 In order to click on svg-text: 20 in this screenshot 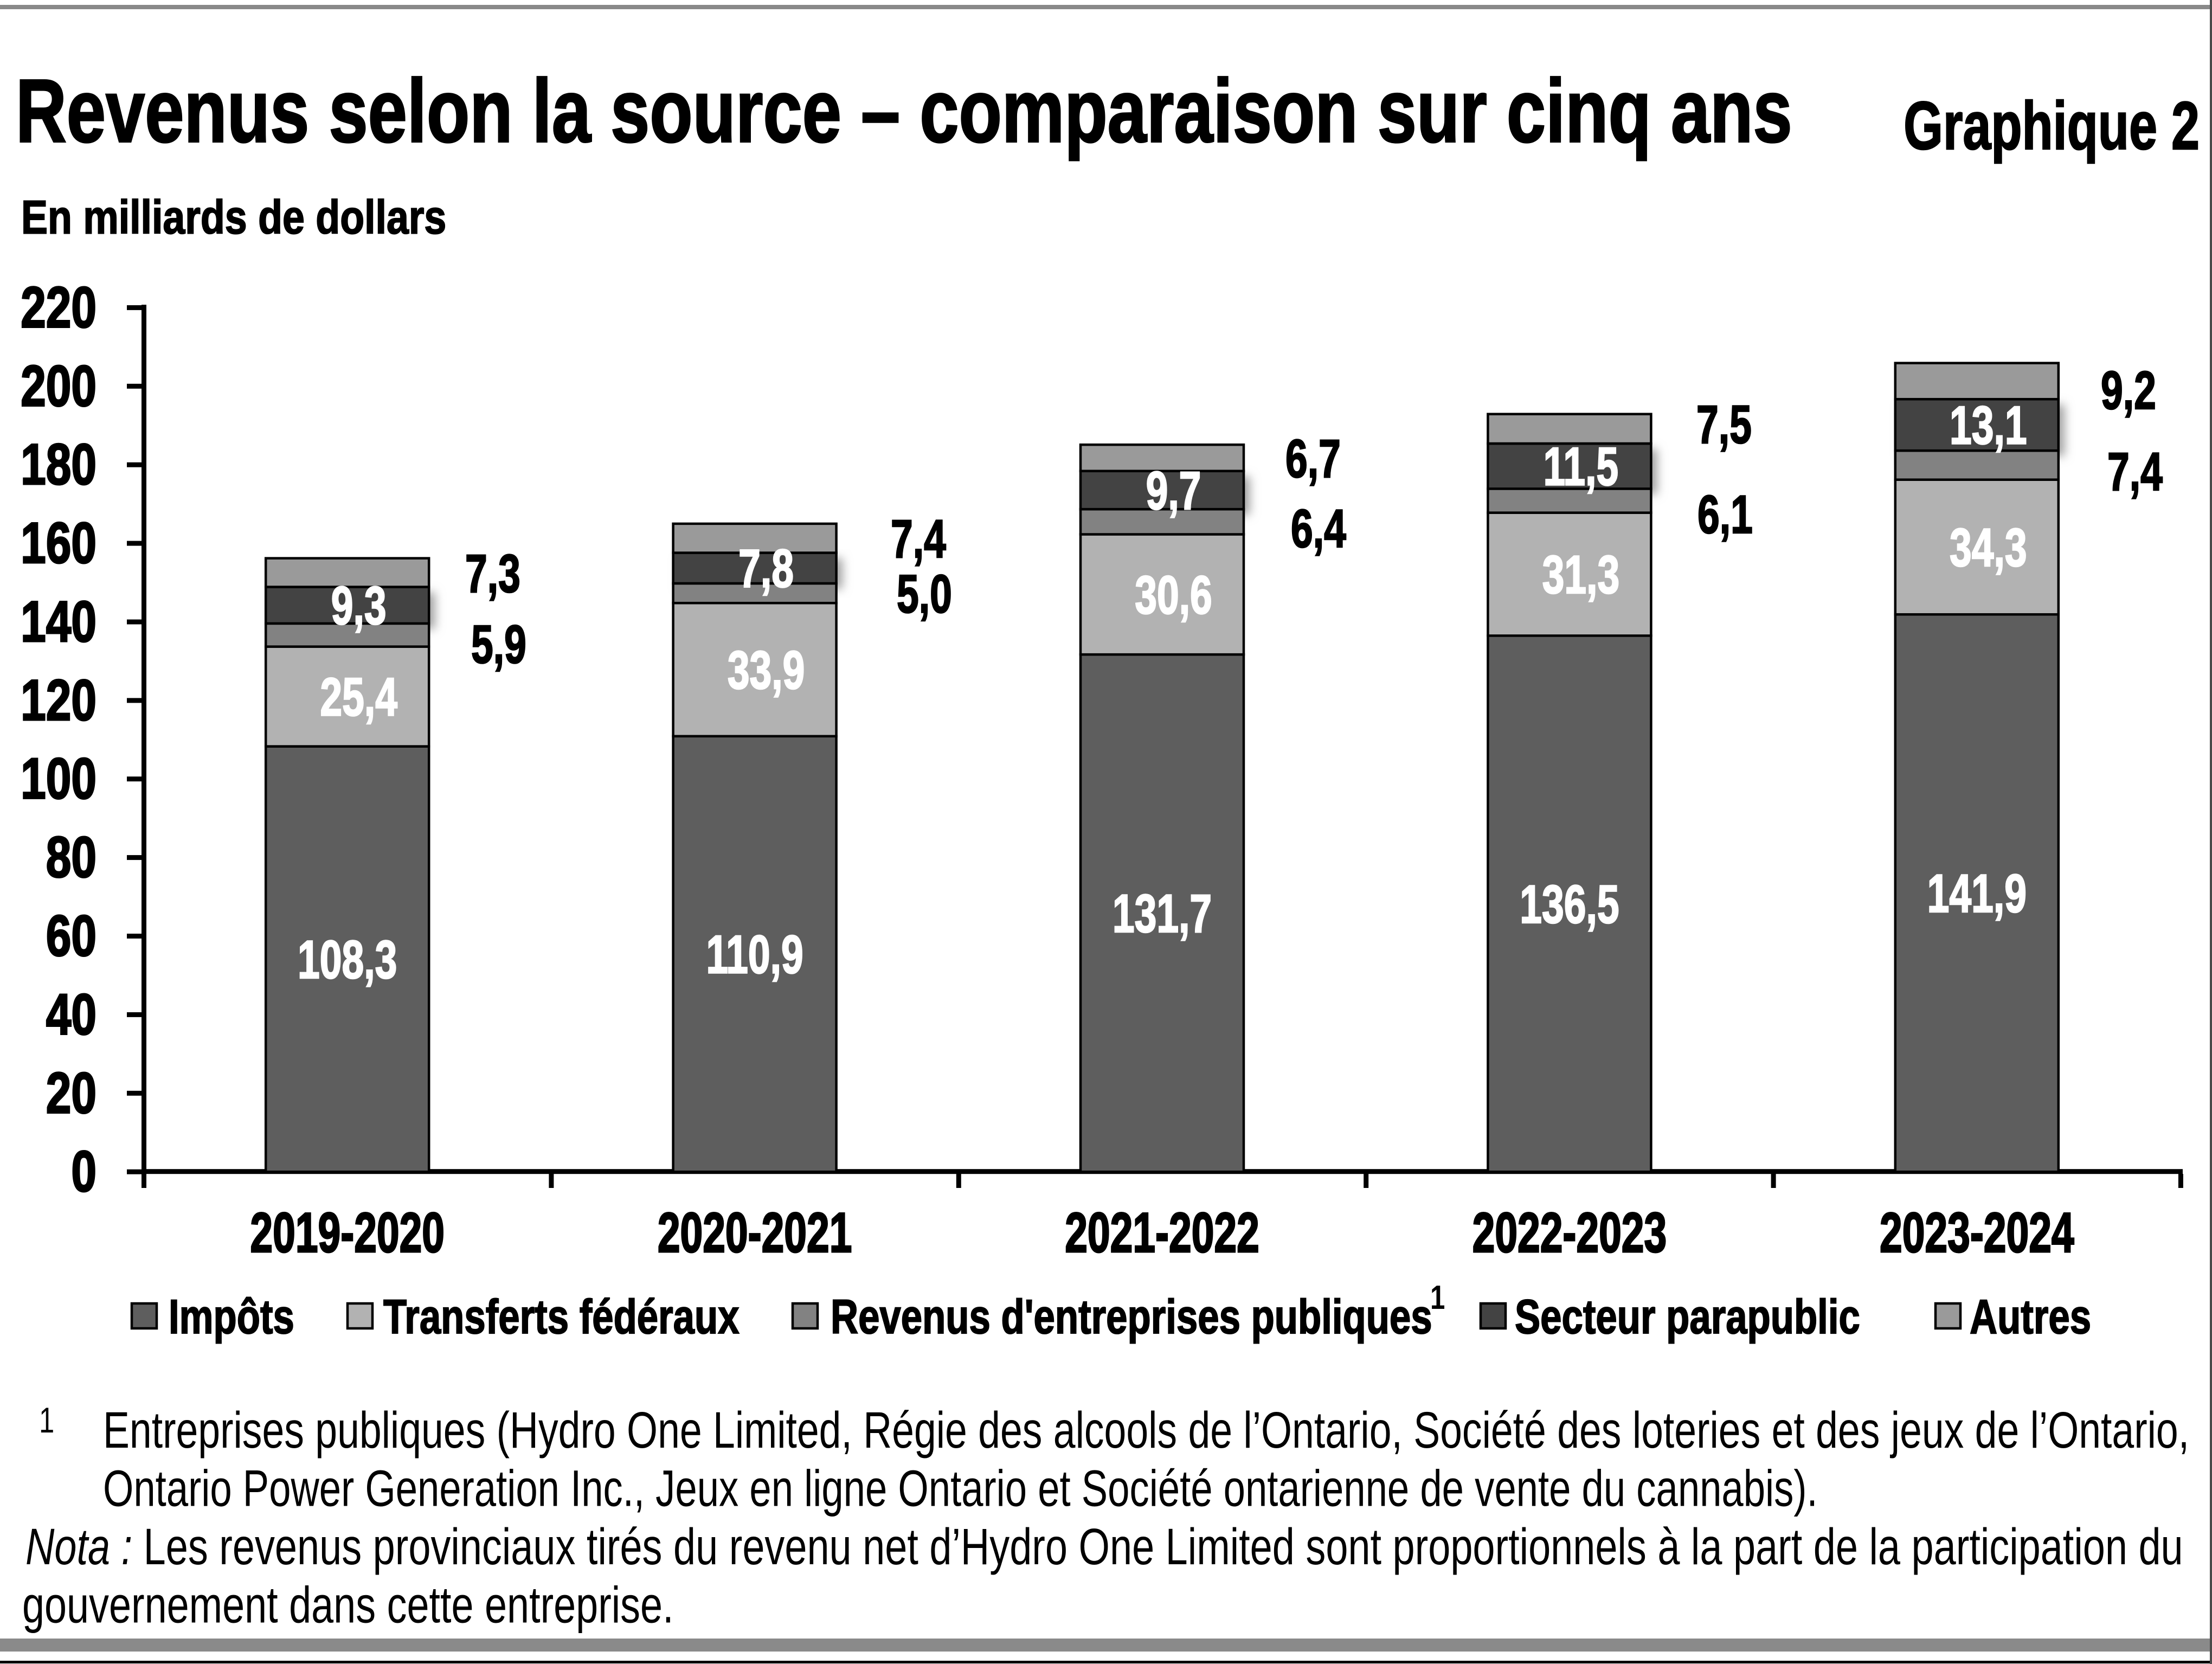, I will do `click(71, 1093)`.